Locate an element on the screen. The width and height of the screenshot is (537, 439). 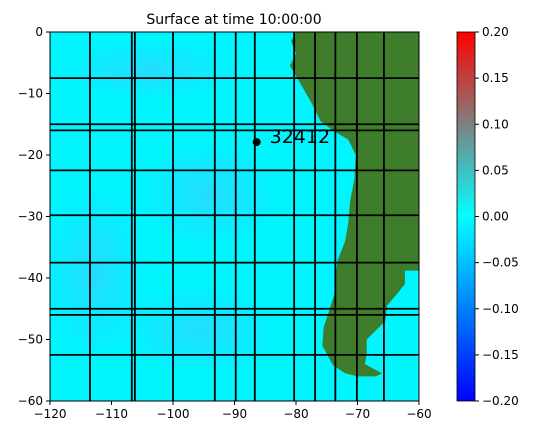
x-tick-label: −70 is located at coordinates (357, 414).